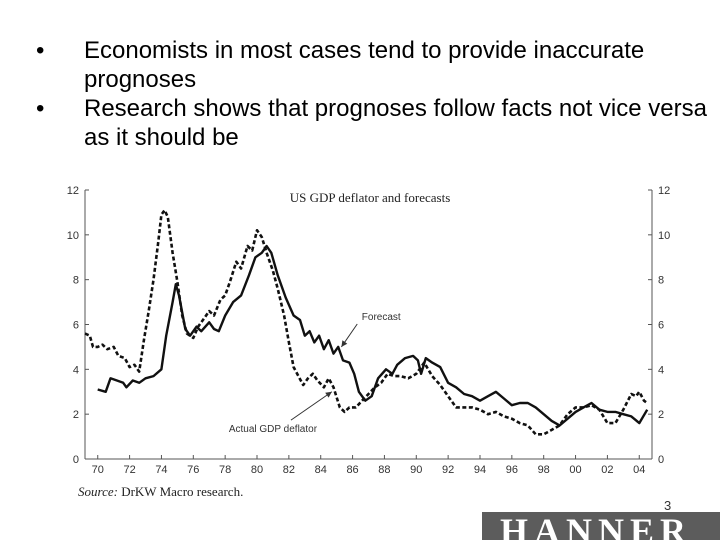  Describe the element at coordinates (416, 469) in the screenshot. I see `x-tick-label: 90` at that location.